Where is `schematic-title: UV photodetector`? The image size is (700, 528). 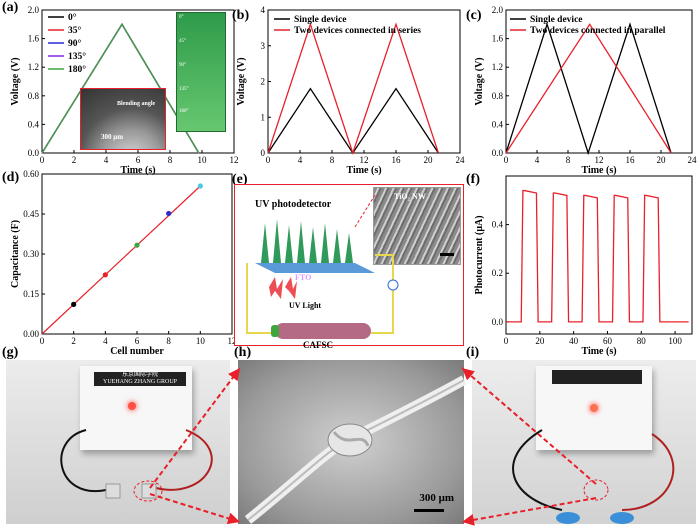
schematic-title: UV photodetector is located at coordinates (293, 204).